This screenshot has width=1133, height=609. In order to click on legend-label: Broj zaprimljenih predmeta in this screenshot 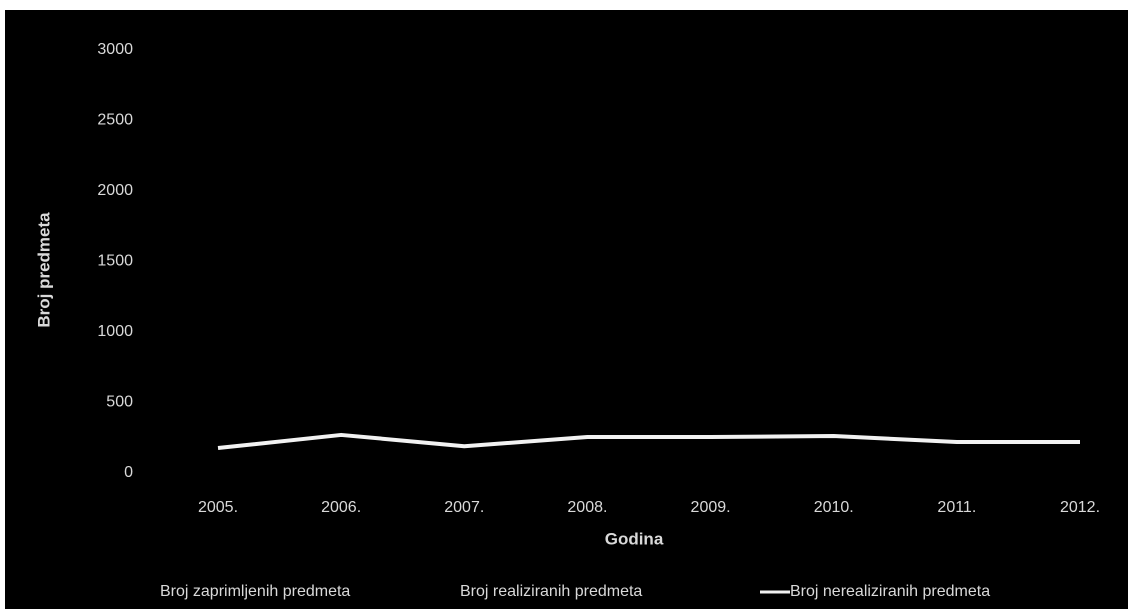, I will do `click(255, 591)`.